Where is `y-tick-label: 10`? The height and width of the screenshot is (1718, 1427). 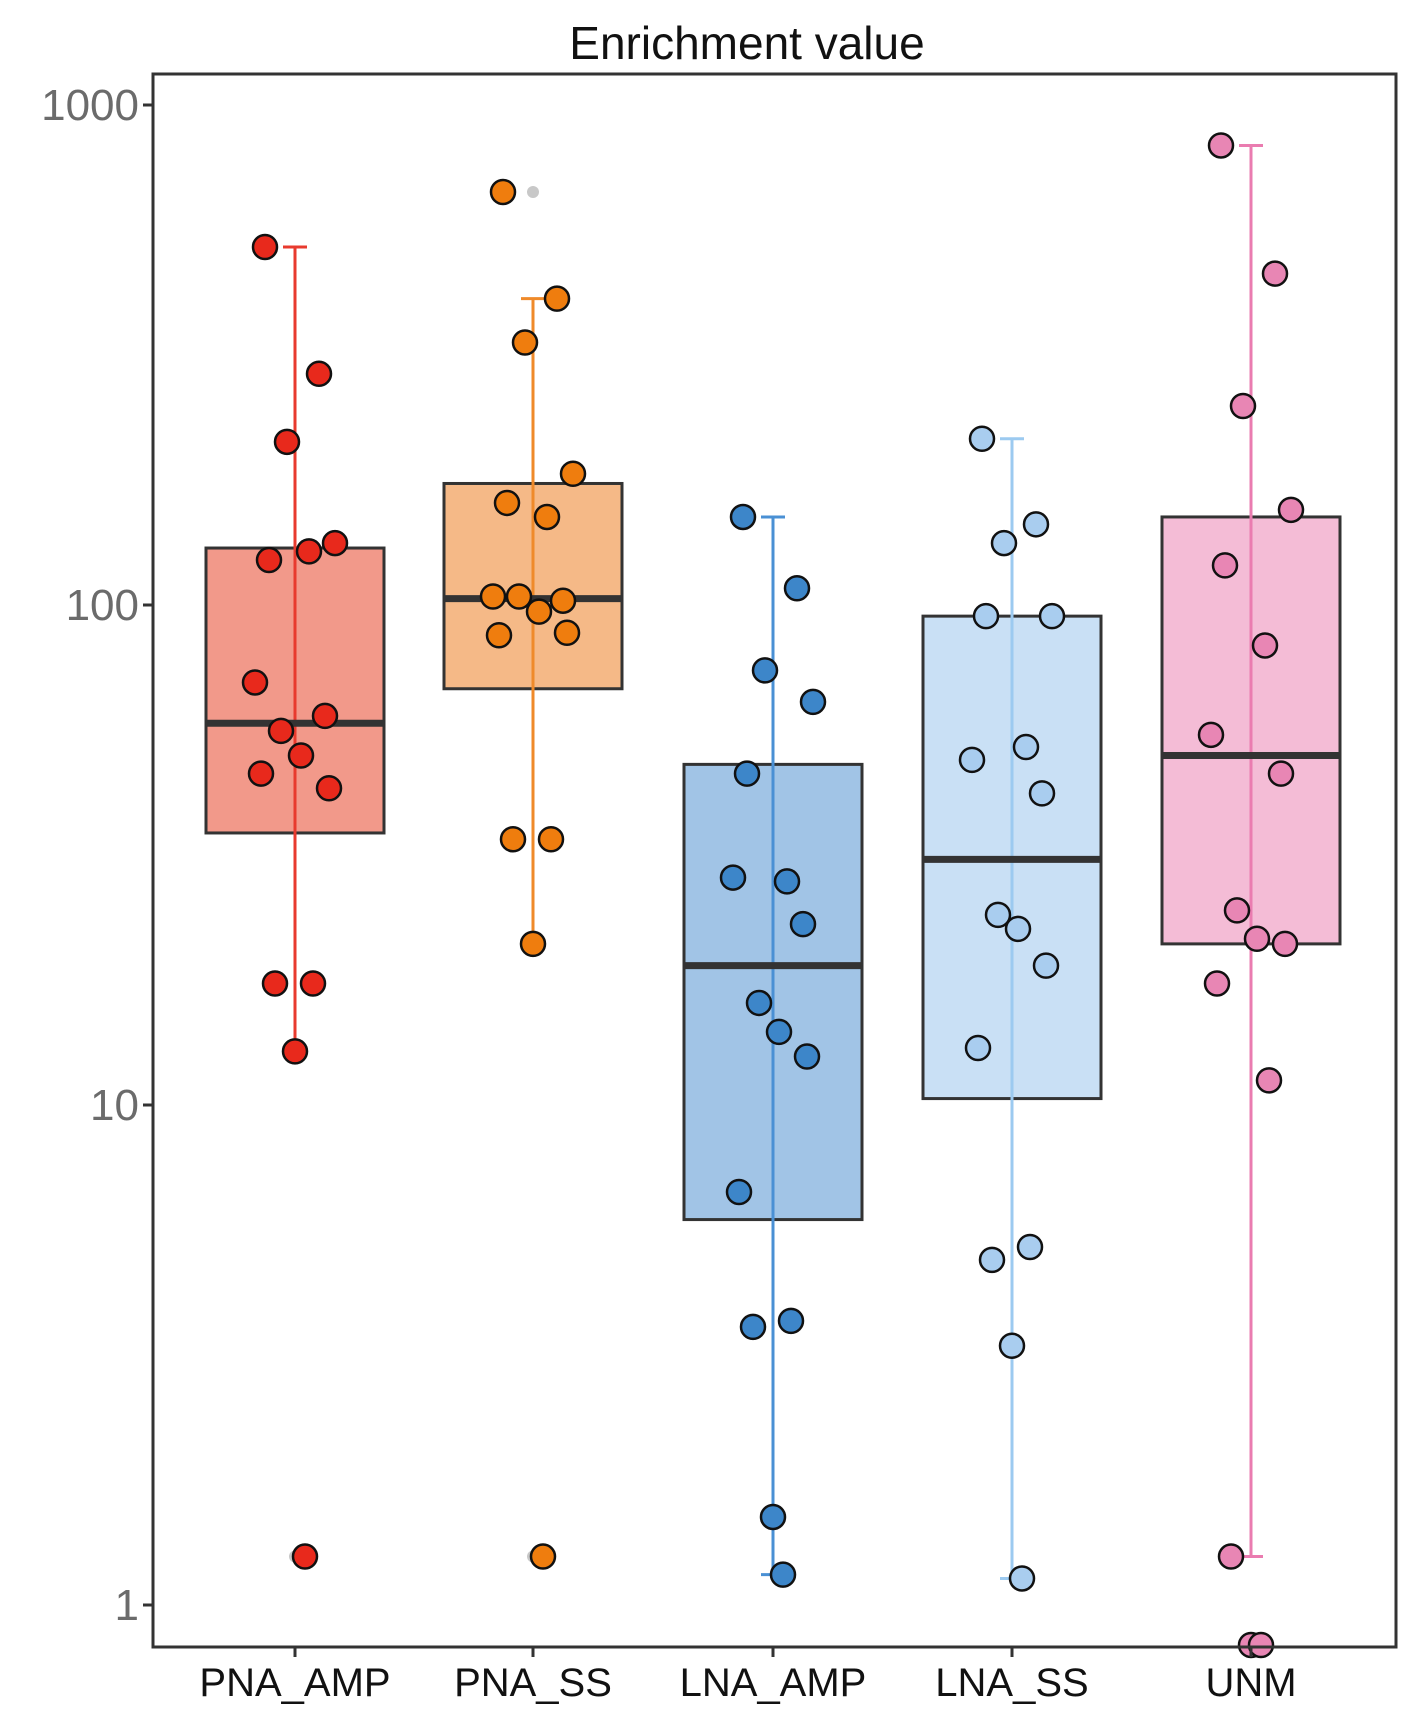 y-tick-label: 10 is located at coordinates (114, 1105).